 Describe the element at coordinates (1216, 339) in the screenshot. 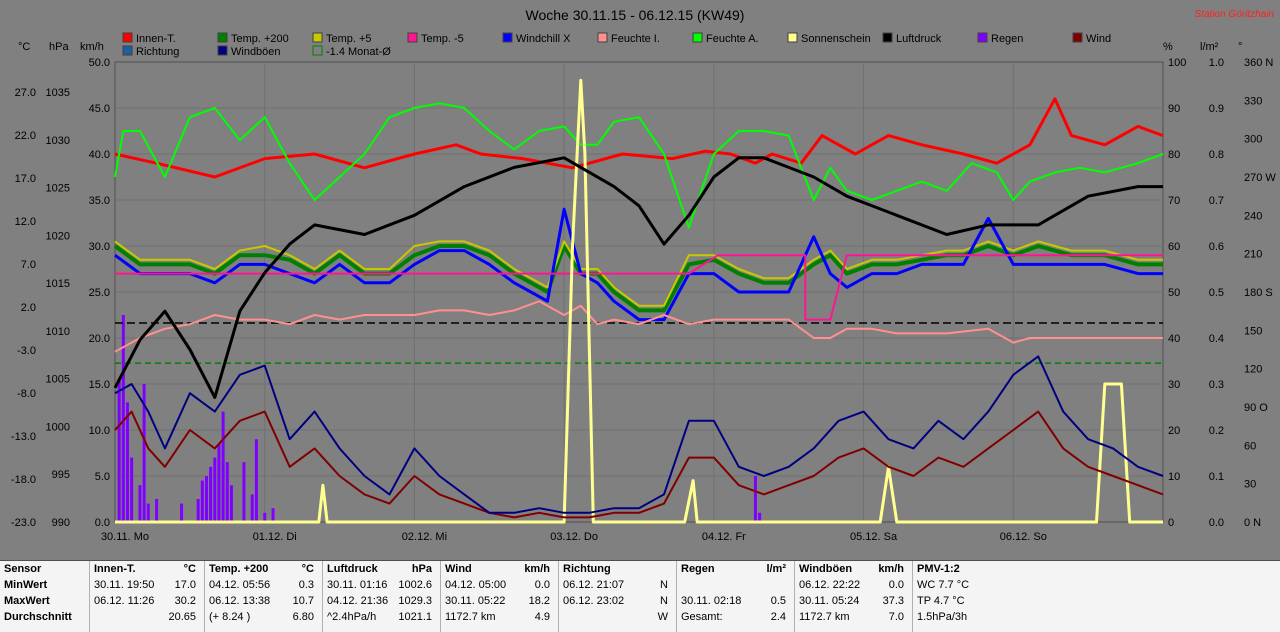

I see `tick-label-rain: 0.4` at that location.